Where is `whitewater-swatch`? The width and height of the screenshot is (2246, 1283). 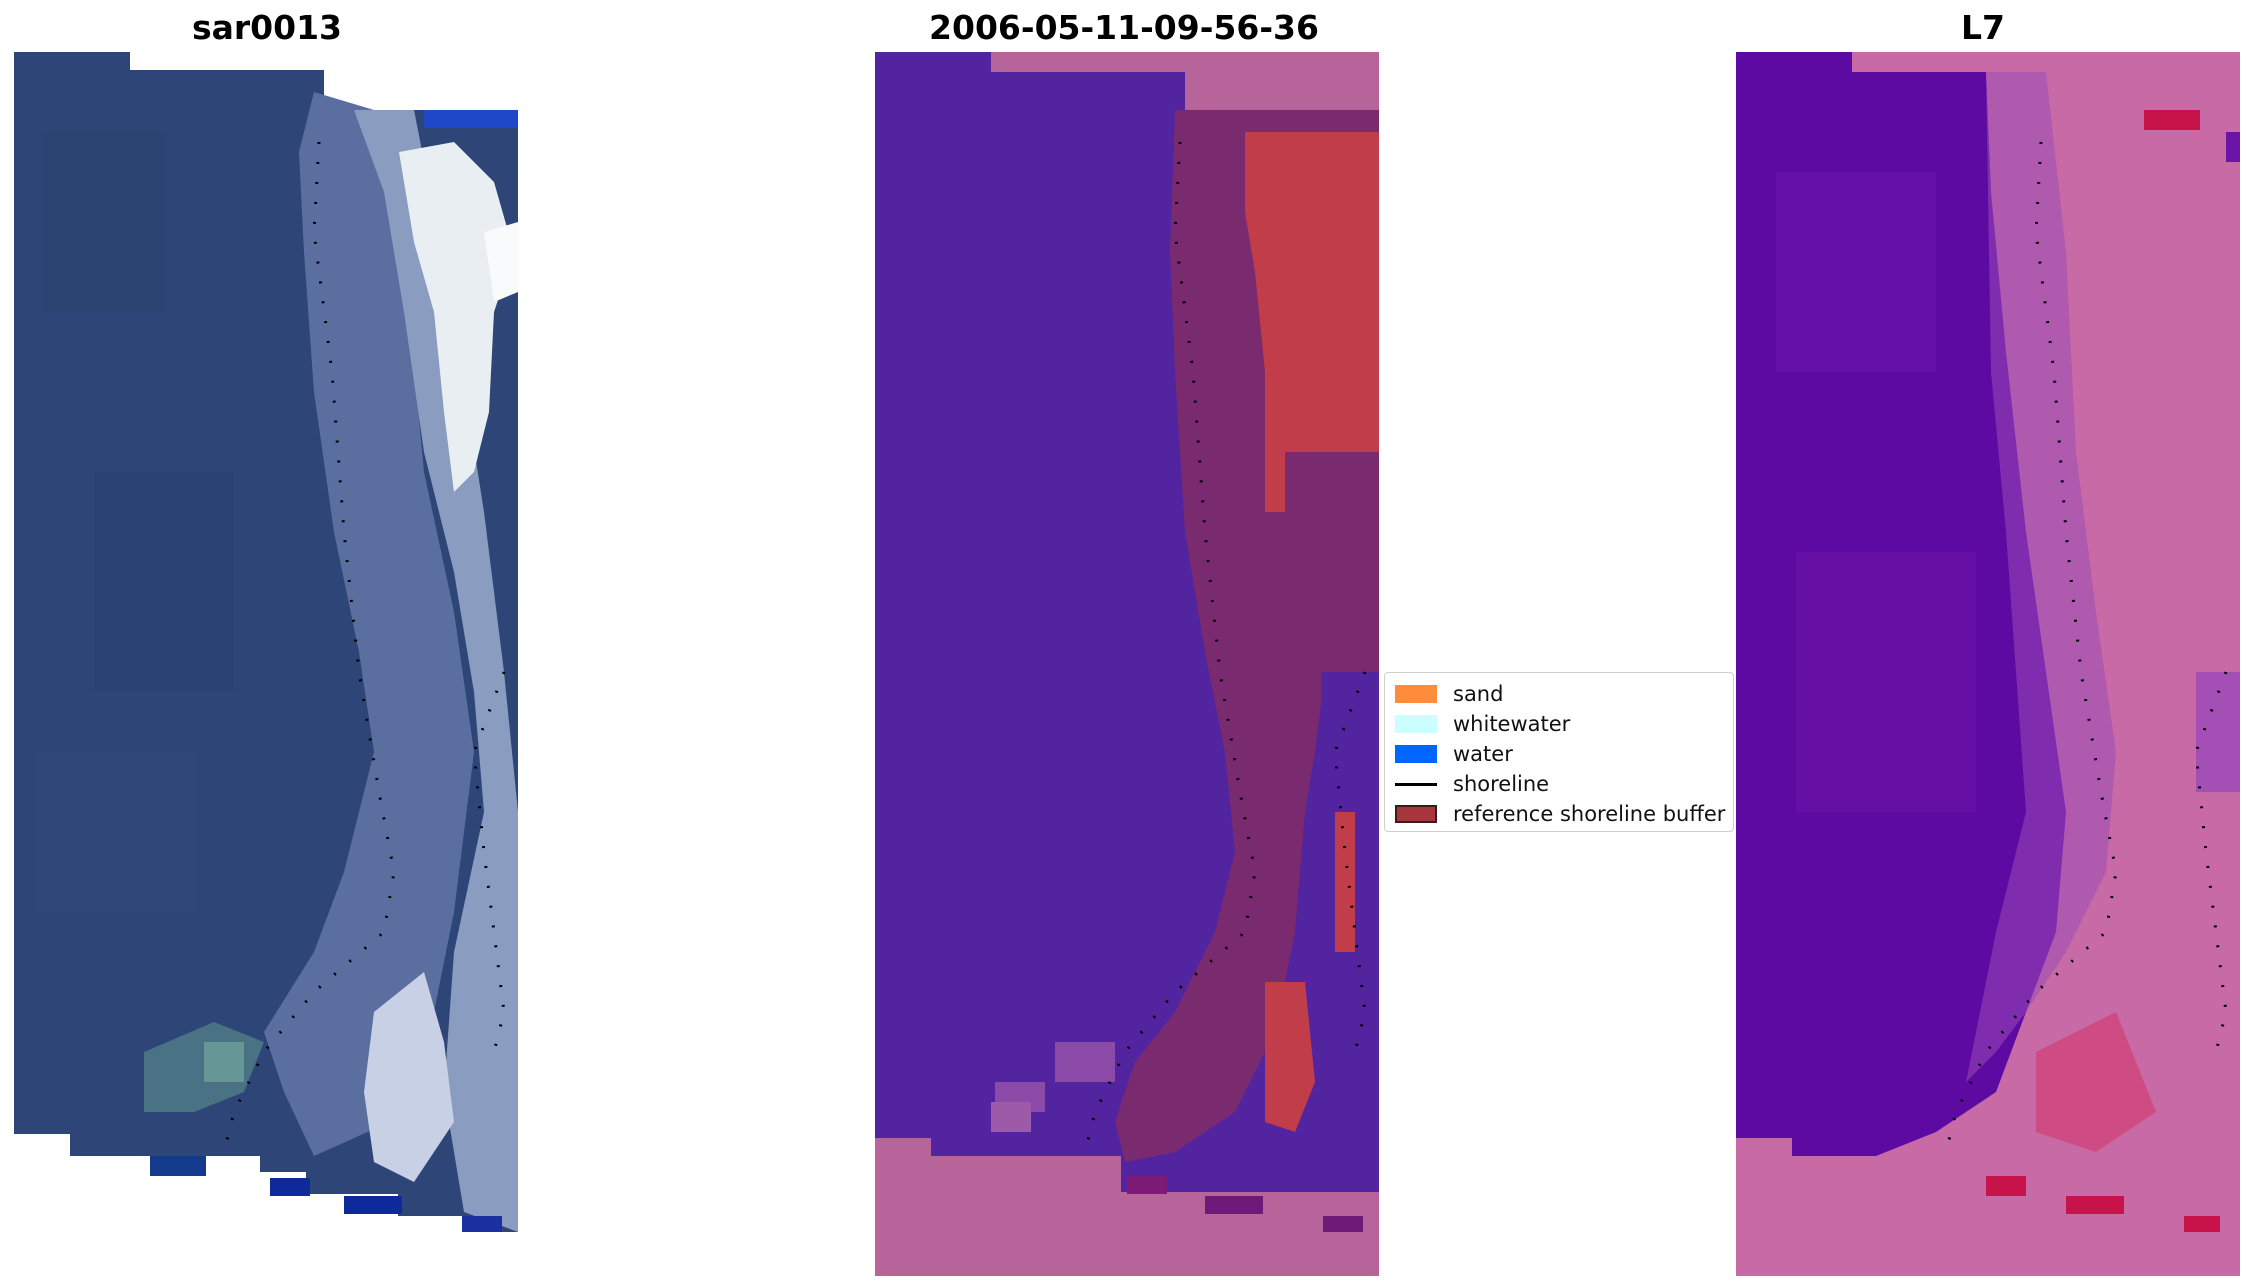
whitewater-swatch is located at coordinates (1416, 724).